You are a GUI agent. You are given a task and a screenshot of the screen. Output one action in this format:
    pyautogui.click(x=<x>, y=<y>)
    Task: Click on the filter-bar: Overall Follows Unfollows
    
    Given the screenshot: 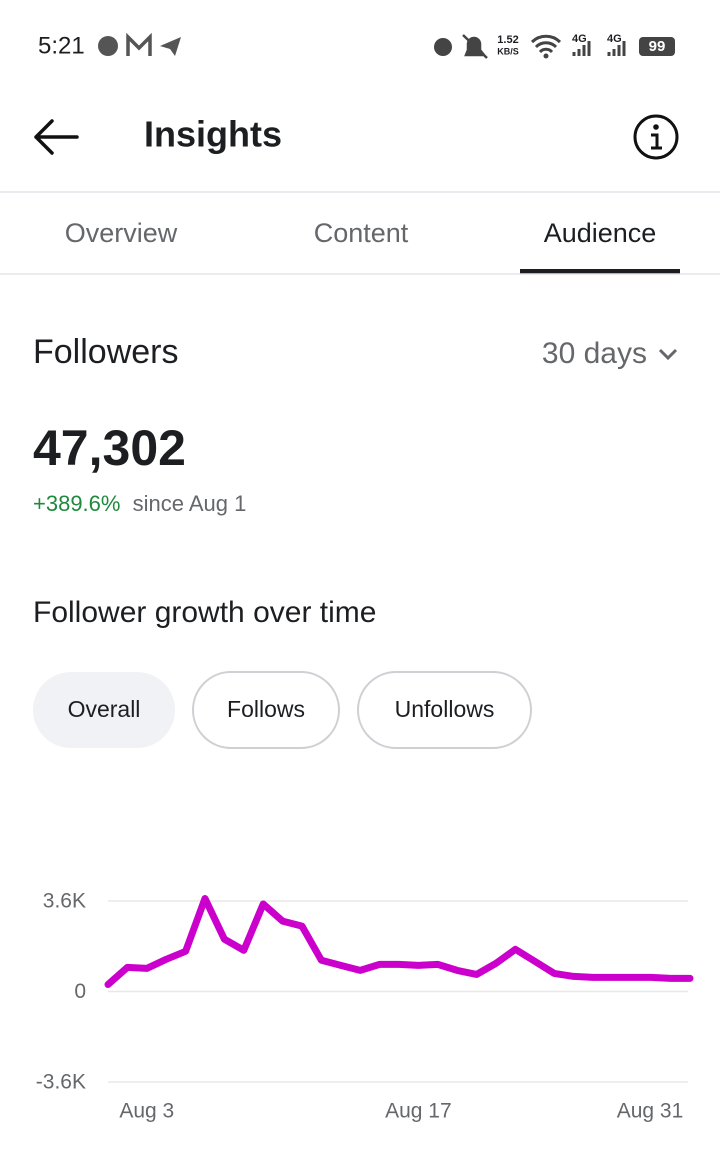 What is the action you would take?
    pyautogui.click(x=282, y=710)
    